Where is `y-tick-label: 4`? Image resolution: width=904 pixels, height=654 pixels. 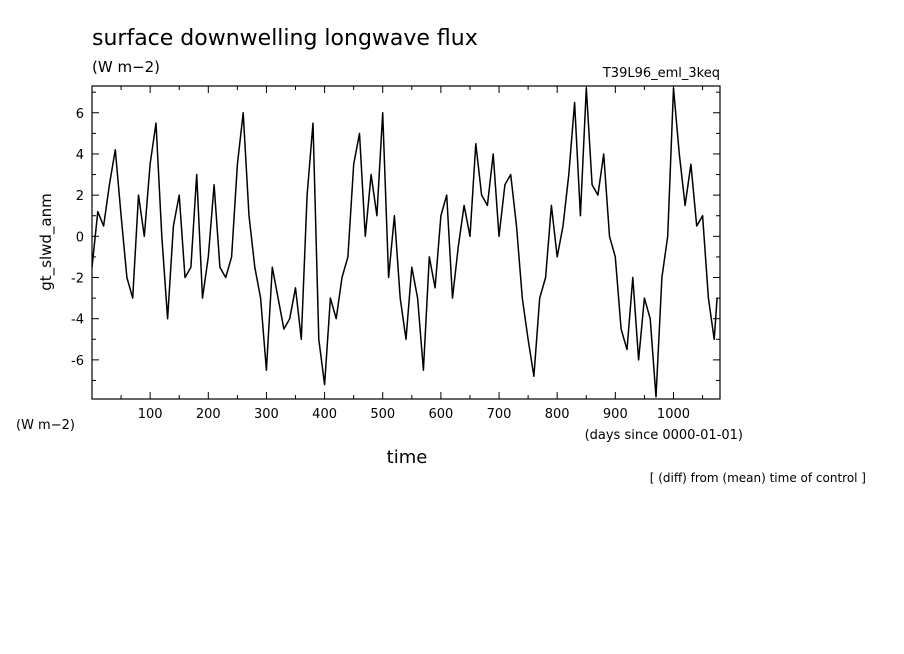 y-tick-label: 4 is located at coordinates (80, 155).